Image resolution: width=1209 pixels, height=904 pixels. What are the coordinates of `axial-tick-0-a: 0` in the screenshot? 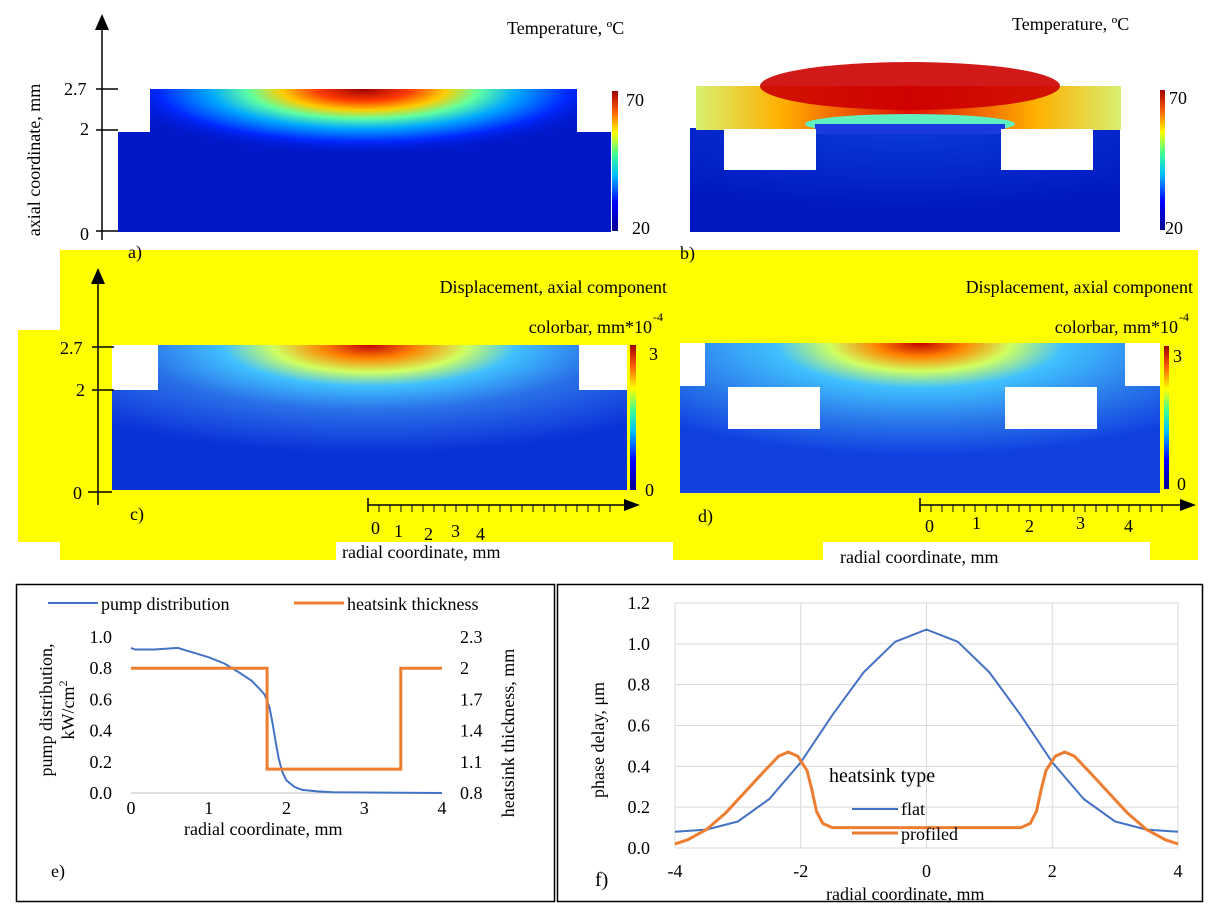 It's located at (84, 234).